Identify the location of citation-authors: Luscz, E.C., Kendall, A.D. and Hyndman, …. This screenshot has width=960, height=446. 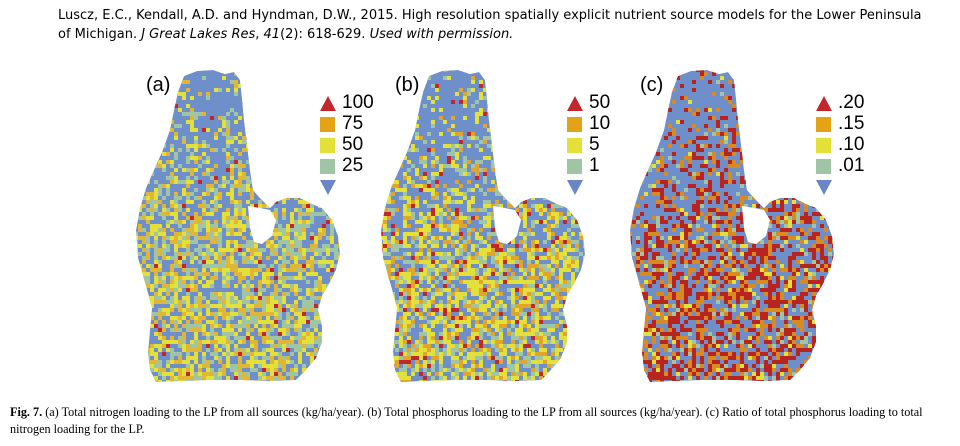
(490, 15).